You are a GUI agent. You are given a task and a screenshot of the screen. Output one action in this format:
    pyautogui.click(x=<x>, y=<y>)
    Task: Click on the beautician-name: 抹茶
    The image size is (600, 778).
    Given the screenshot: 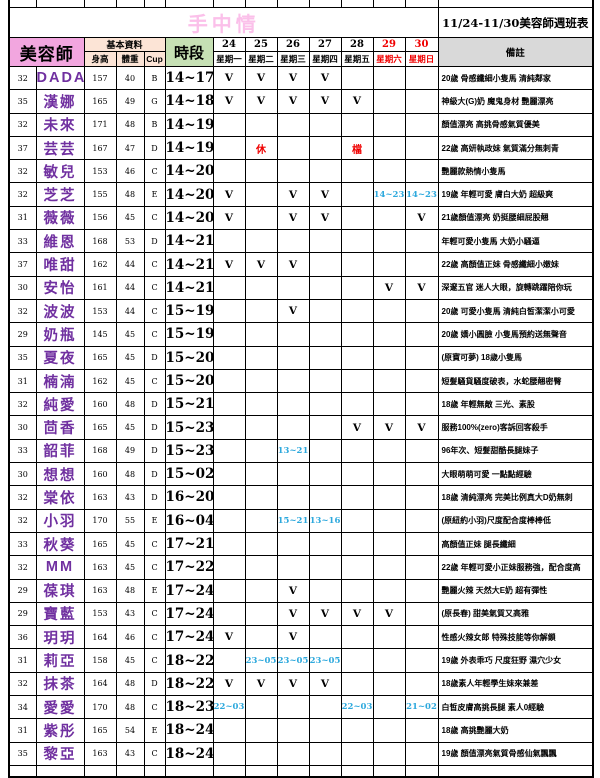 What is the action you would take?
    pyautogui.click(x=60, y=684)
    